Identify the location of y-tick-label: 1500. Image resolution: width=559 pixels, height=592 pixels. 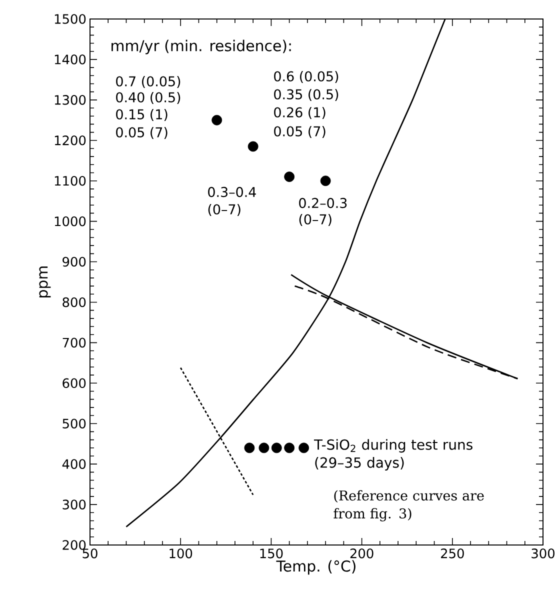
(70, 19).